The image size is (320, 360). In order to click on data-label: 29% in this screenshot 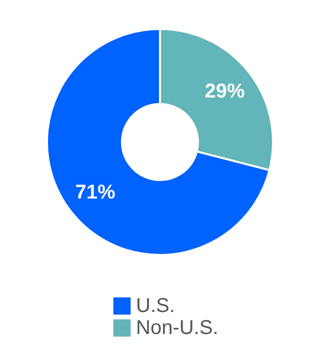, I will do `click(225, 91)`.